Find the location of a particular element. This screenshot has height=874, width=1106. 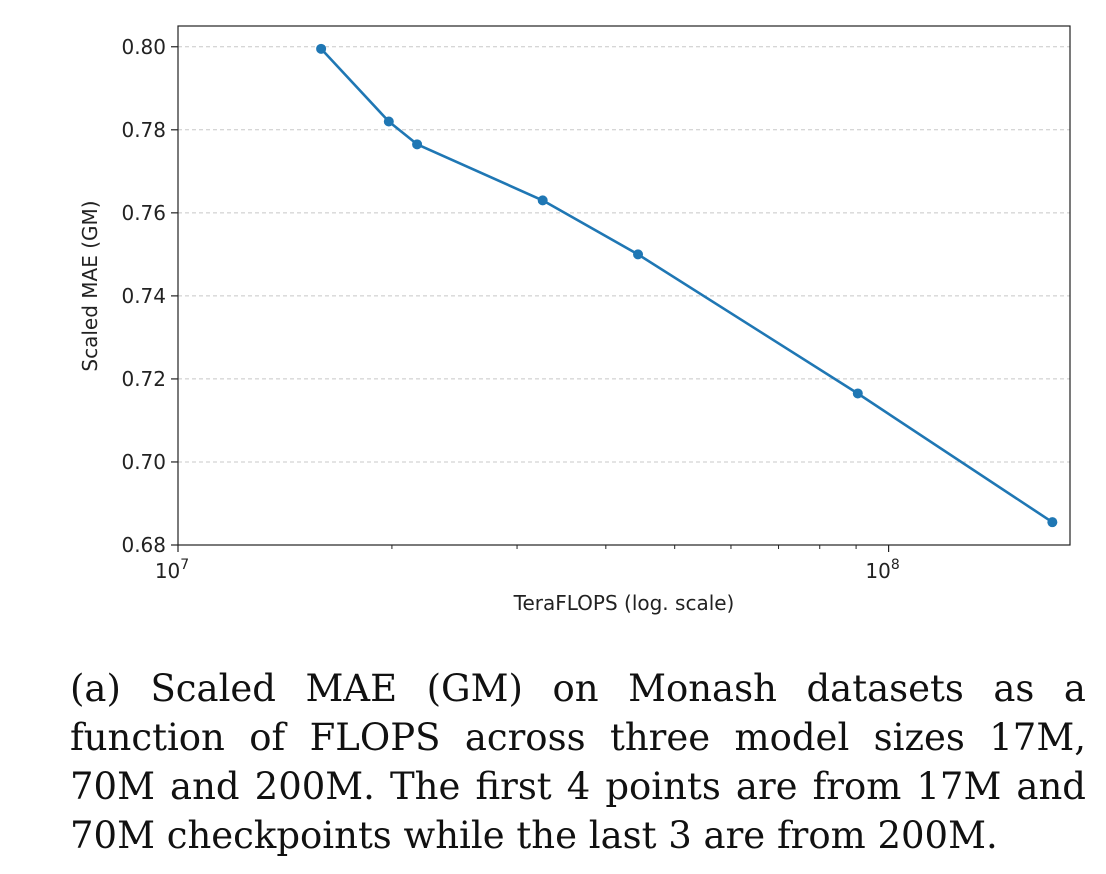

y-tick-label: 0.72 is located at coordinates (143, 379).